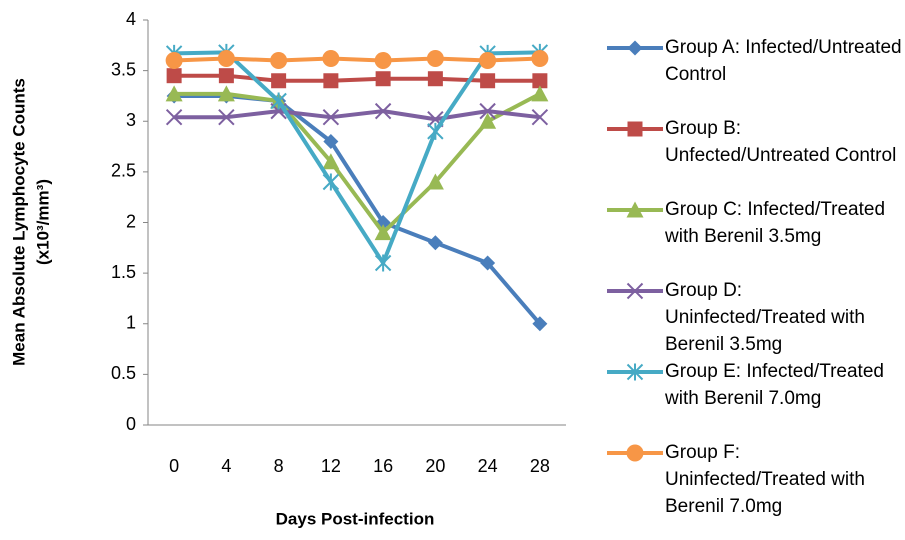 Image resolution: width=905 pixels, height=540 pixels. What do you see at coordinates (488, 466) in the screenshot?
I see `x-tick-label: 24` at bounding box center [488, 466].